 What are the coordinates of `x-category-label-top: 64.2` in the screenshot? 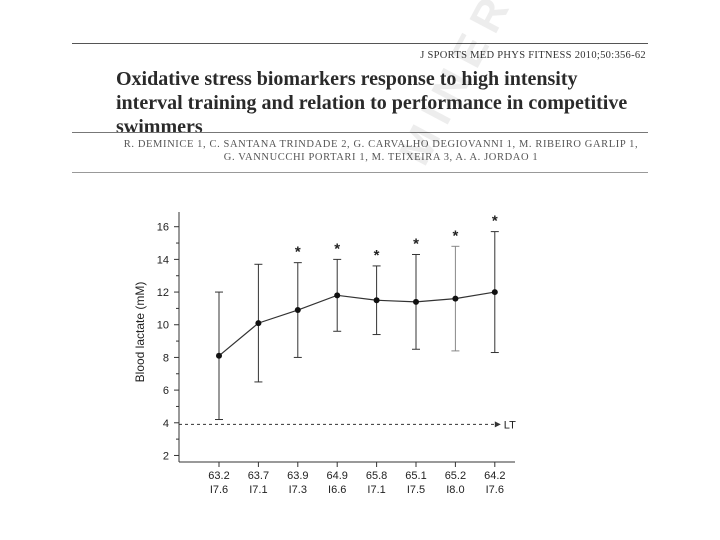 It's located at (494, 476).